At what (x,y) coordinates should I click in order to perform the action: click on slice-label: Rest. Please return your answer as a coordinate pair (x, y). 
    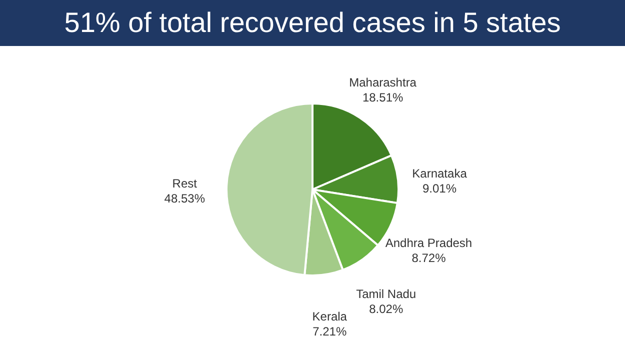
    Looking at the image, I should click on (185, 183).